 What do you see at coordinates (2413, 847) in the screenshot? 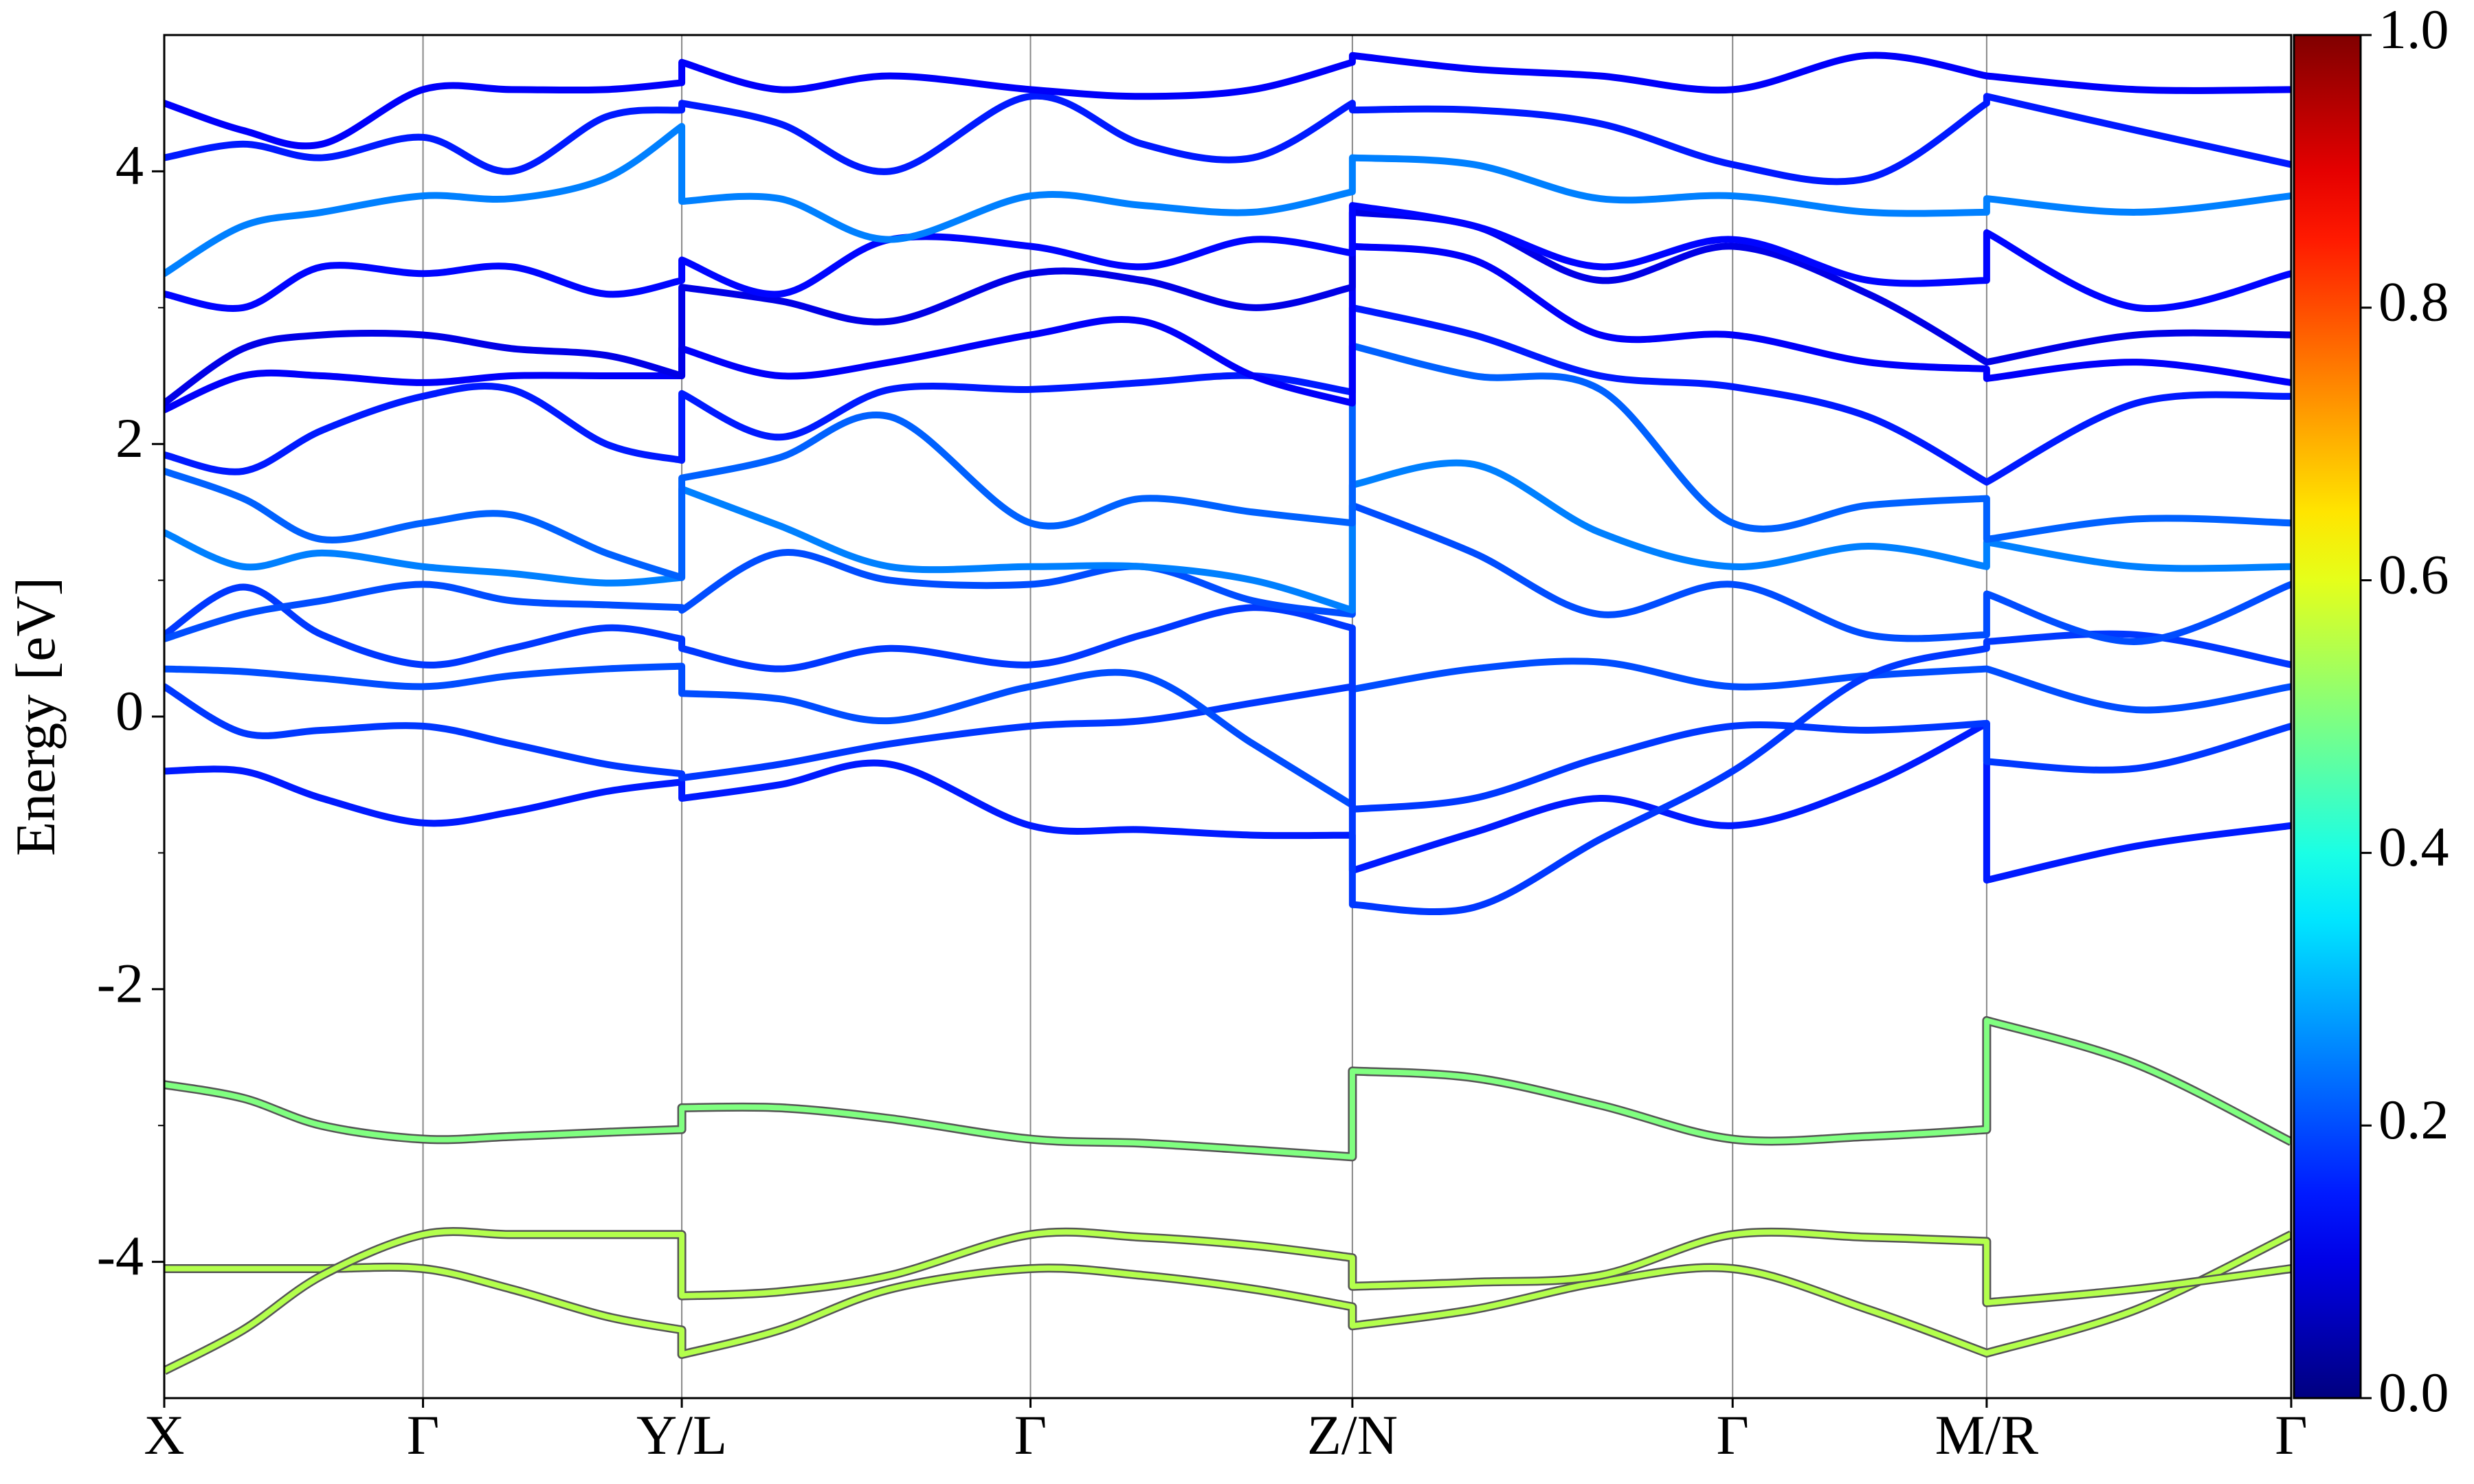
I see `colorbar-tick-label: 0.4` at bounding box center [2413, 847].